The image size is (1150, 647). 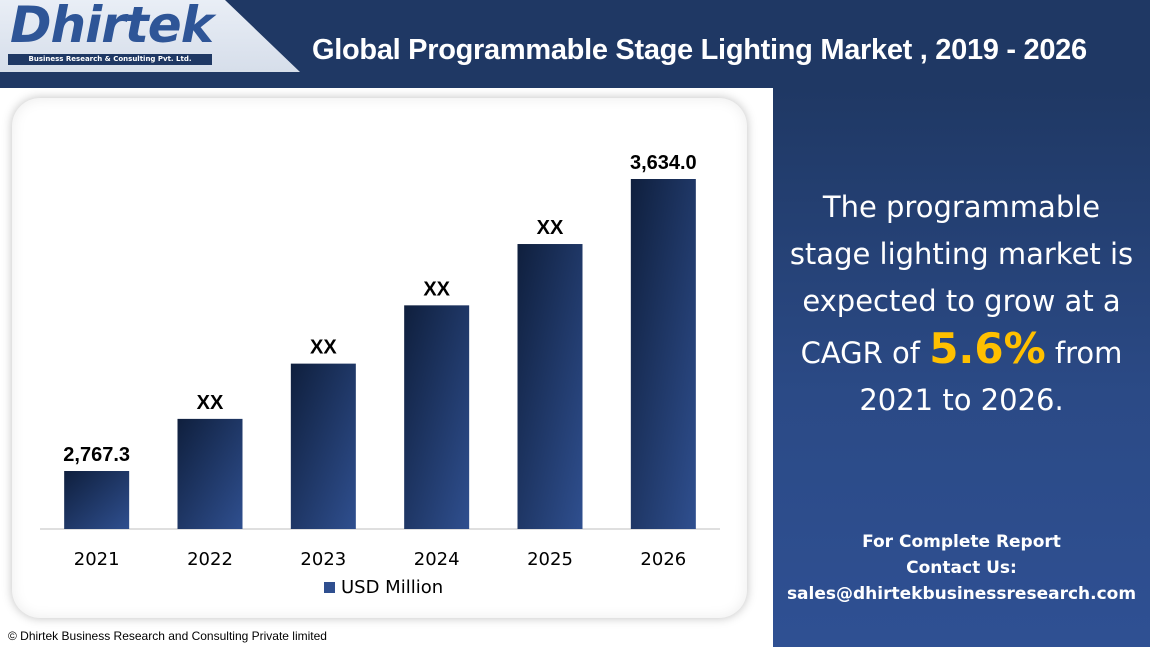 I want to click on data-label-2026: 3,634.0, so click(x=663, y=163).